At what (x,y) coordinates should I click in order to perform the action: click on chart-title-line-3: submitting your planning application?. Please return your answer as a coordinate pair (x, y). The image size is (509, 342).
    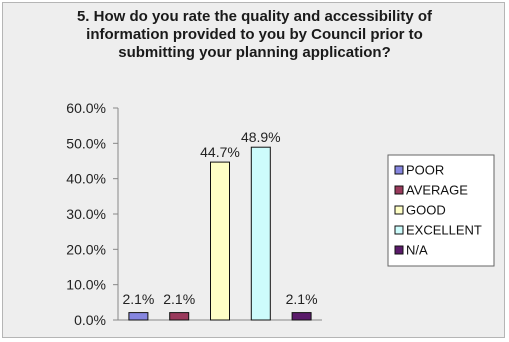
    Looking at the image, I should click on (254, 52).